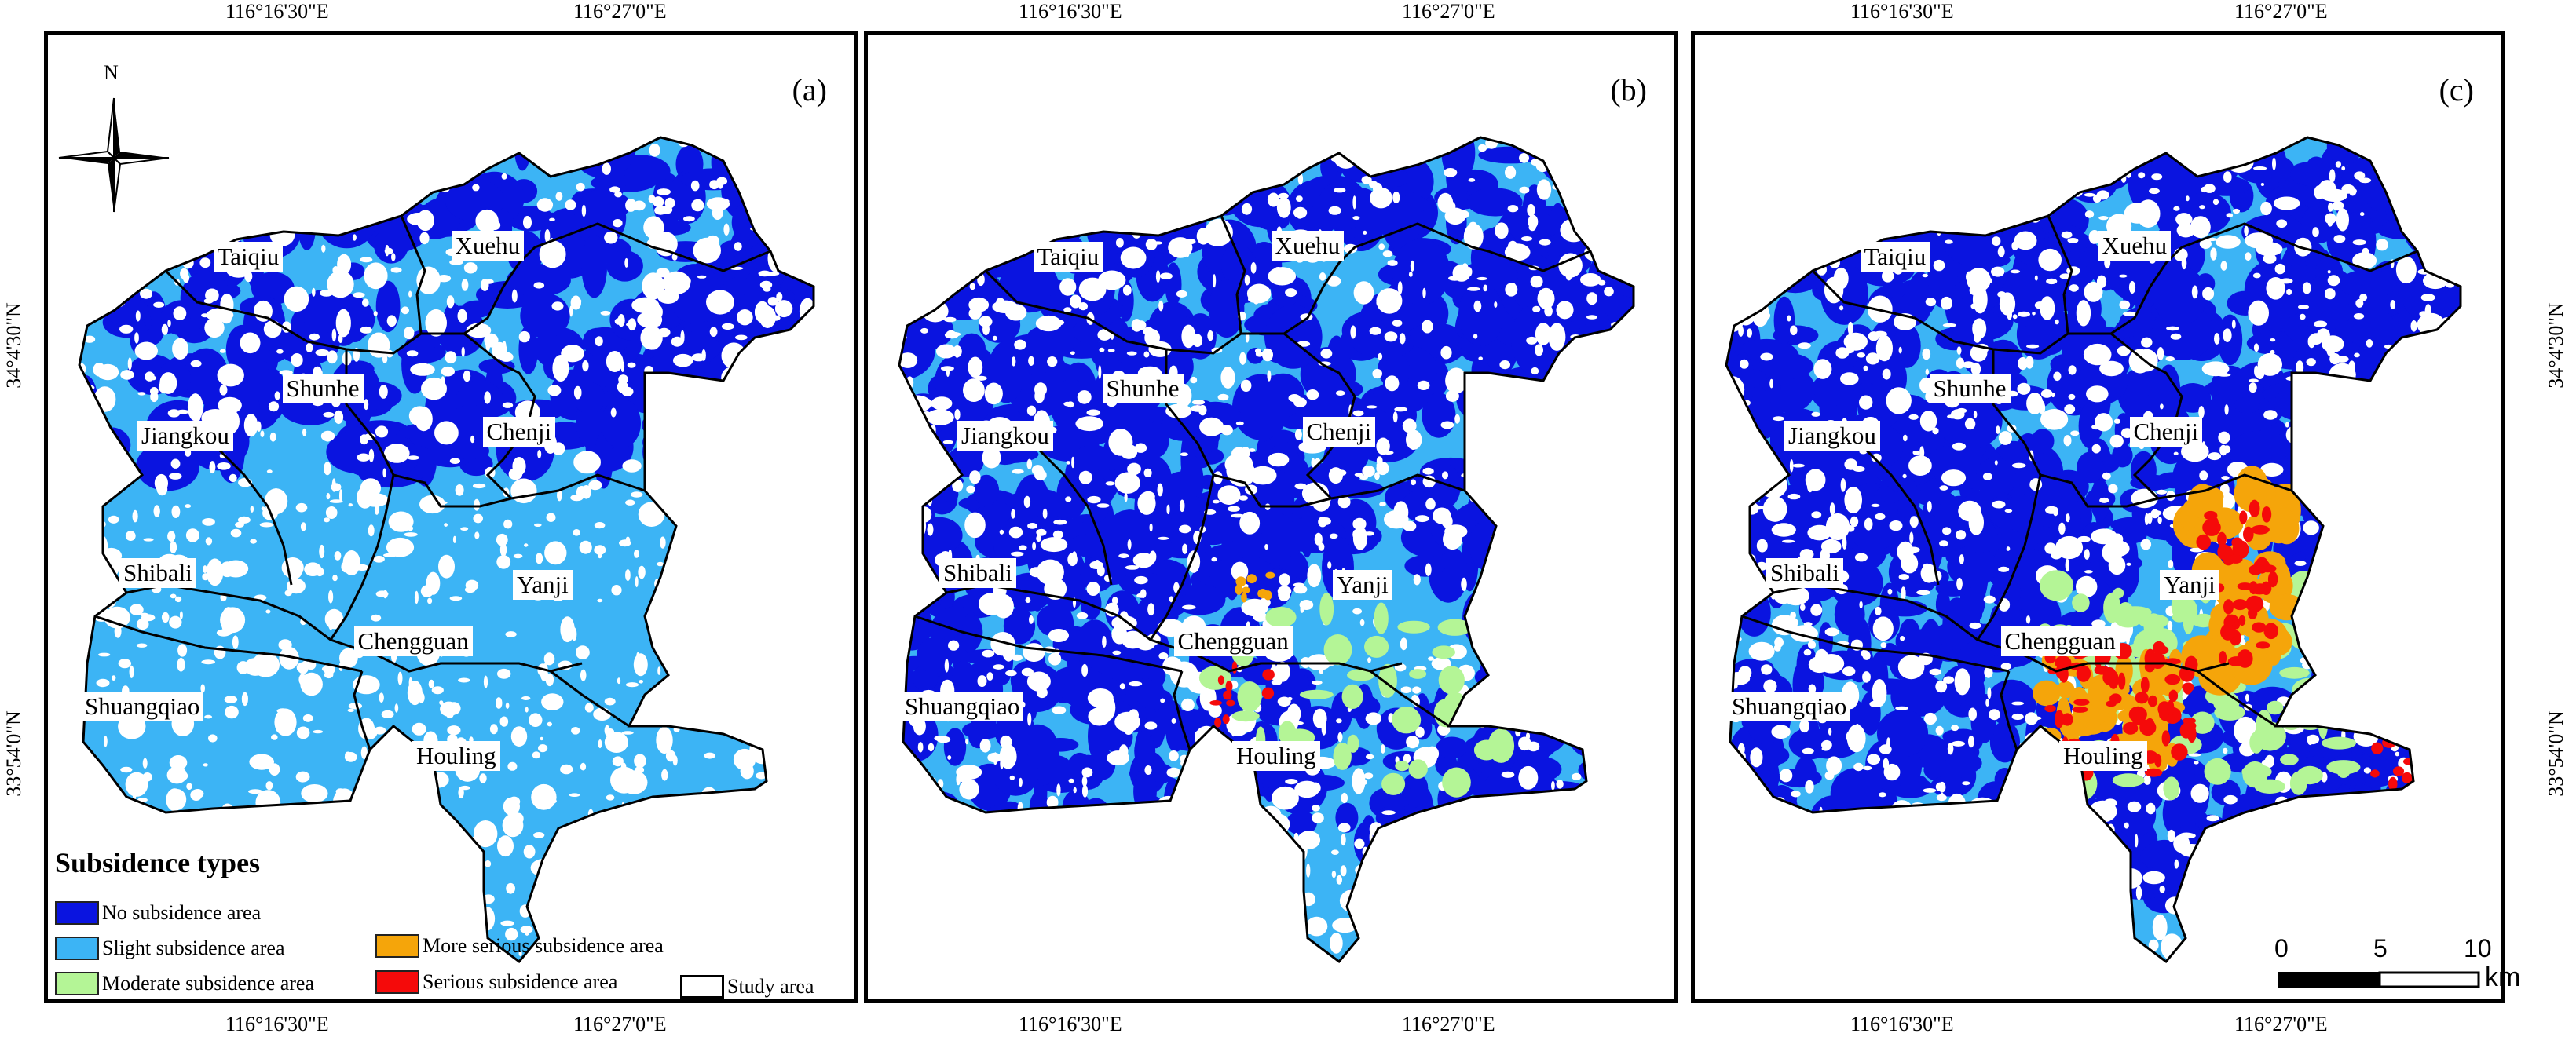  I want to click on legend-swatch-no-subsidence, so click(77, 913).